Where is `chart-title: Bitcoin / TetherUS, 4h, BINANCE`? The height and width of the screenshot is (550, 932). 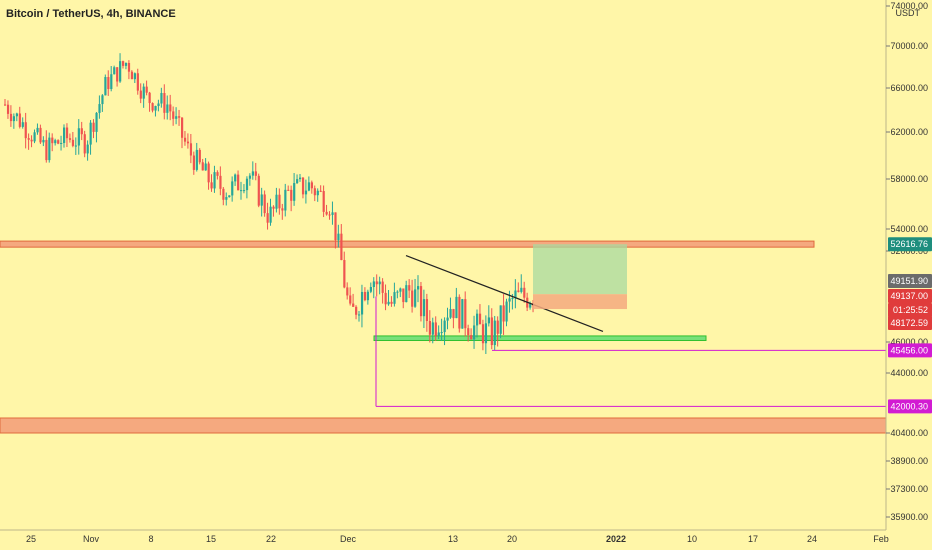
chart-title: Bitcoin / TetherUS, 4h, BINANCE is located at coordinates (91, 14).